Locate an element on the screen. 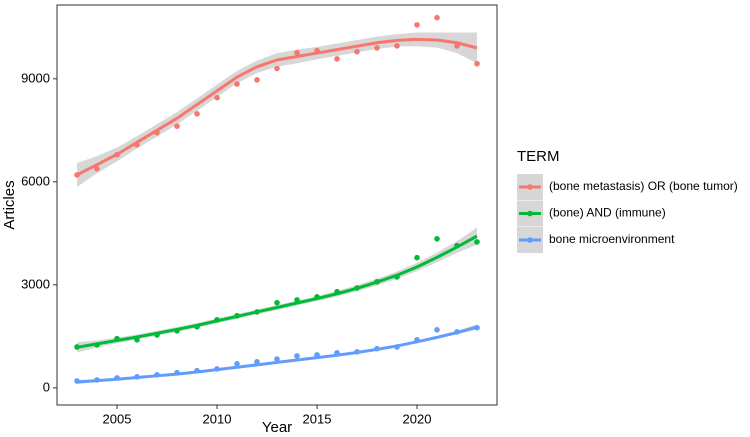 This screenshot has width=750, height=437. y-axis-title: Articles is located at coordinates (9, 204).